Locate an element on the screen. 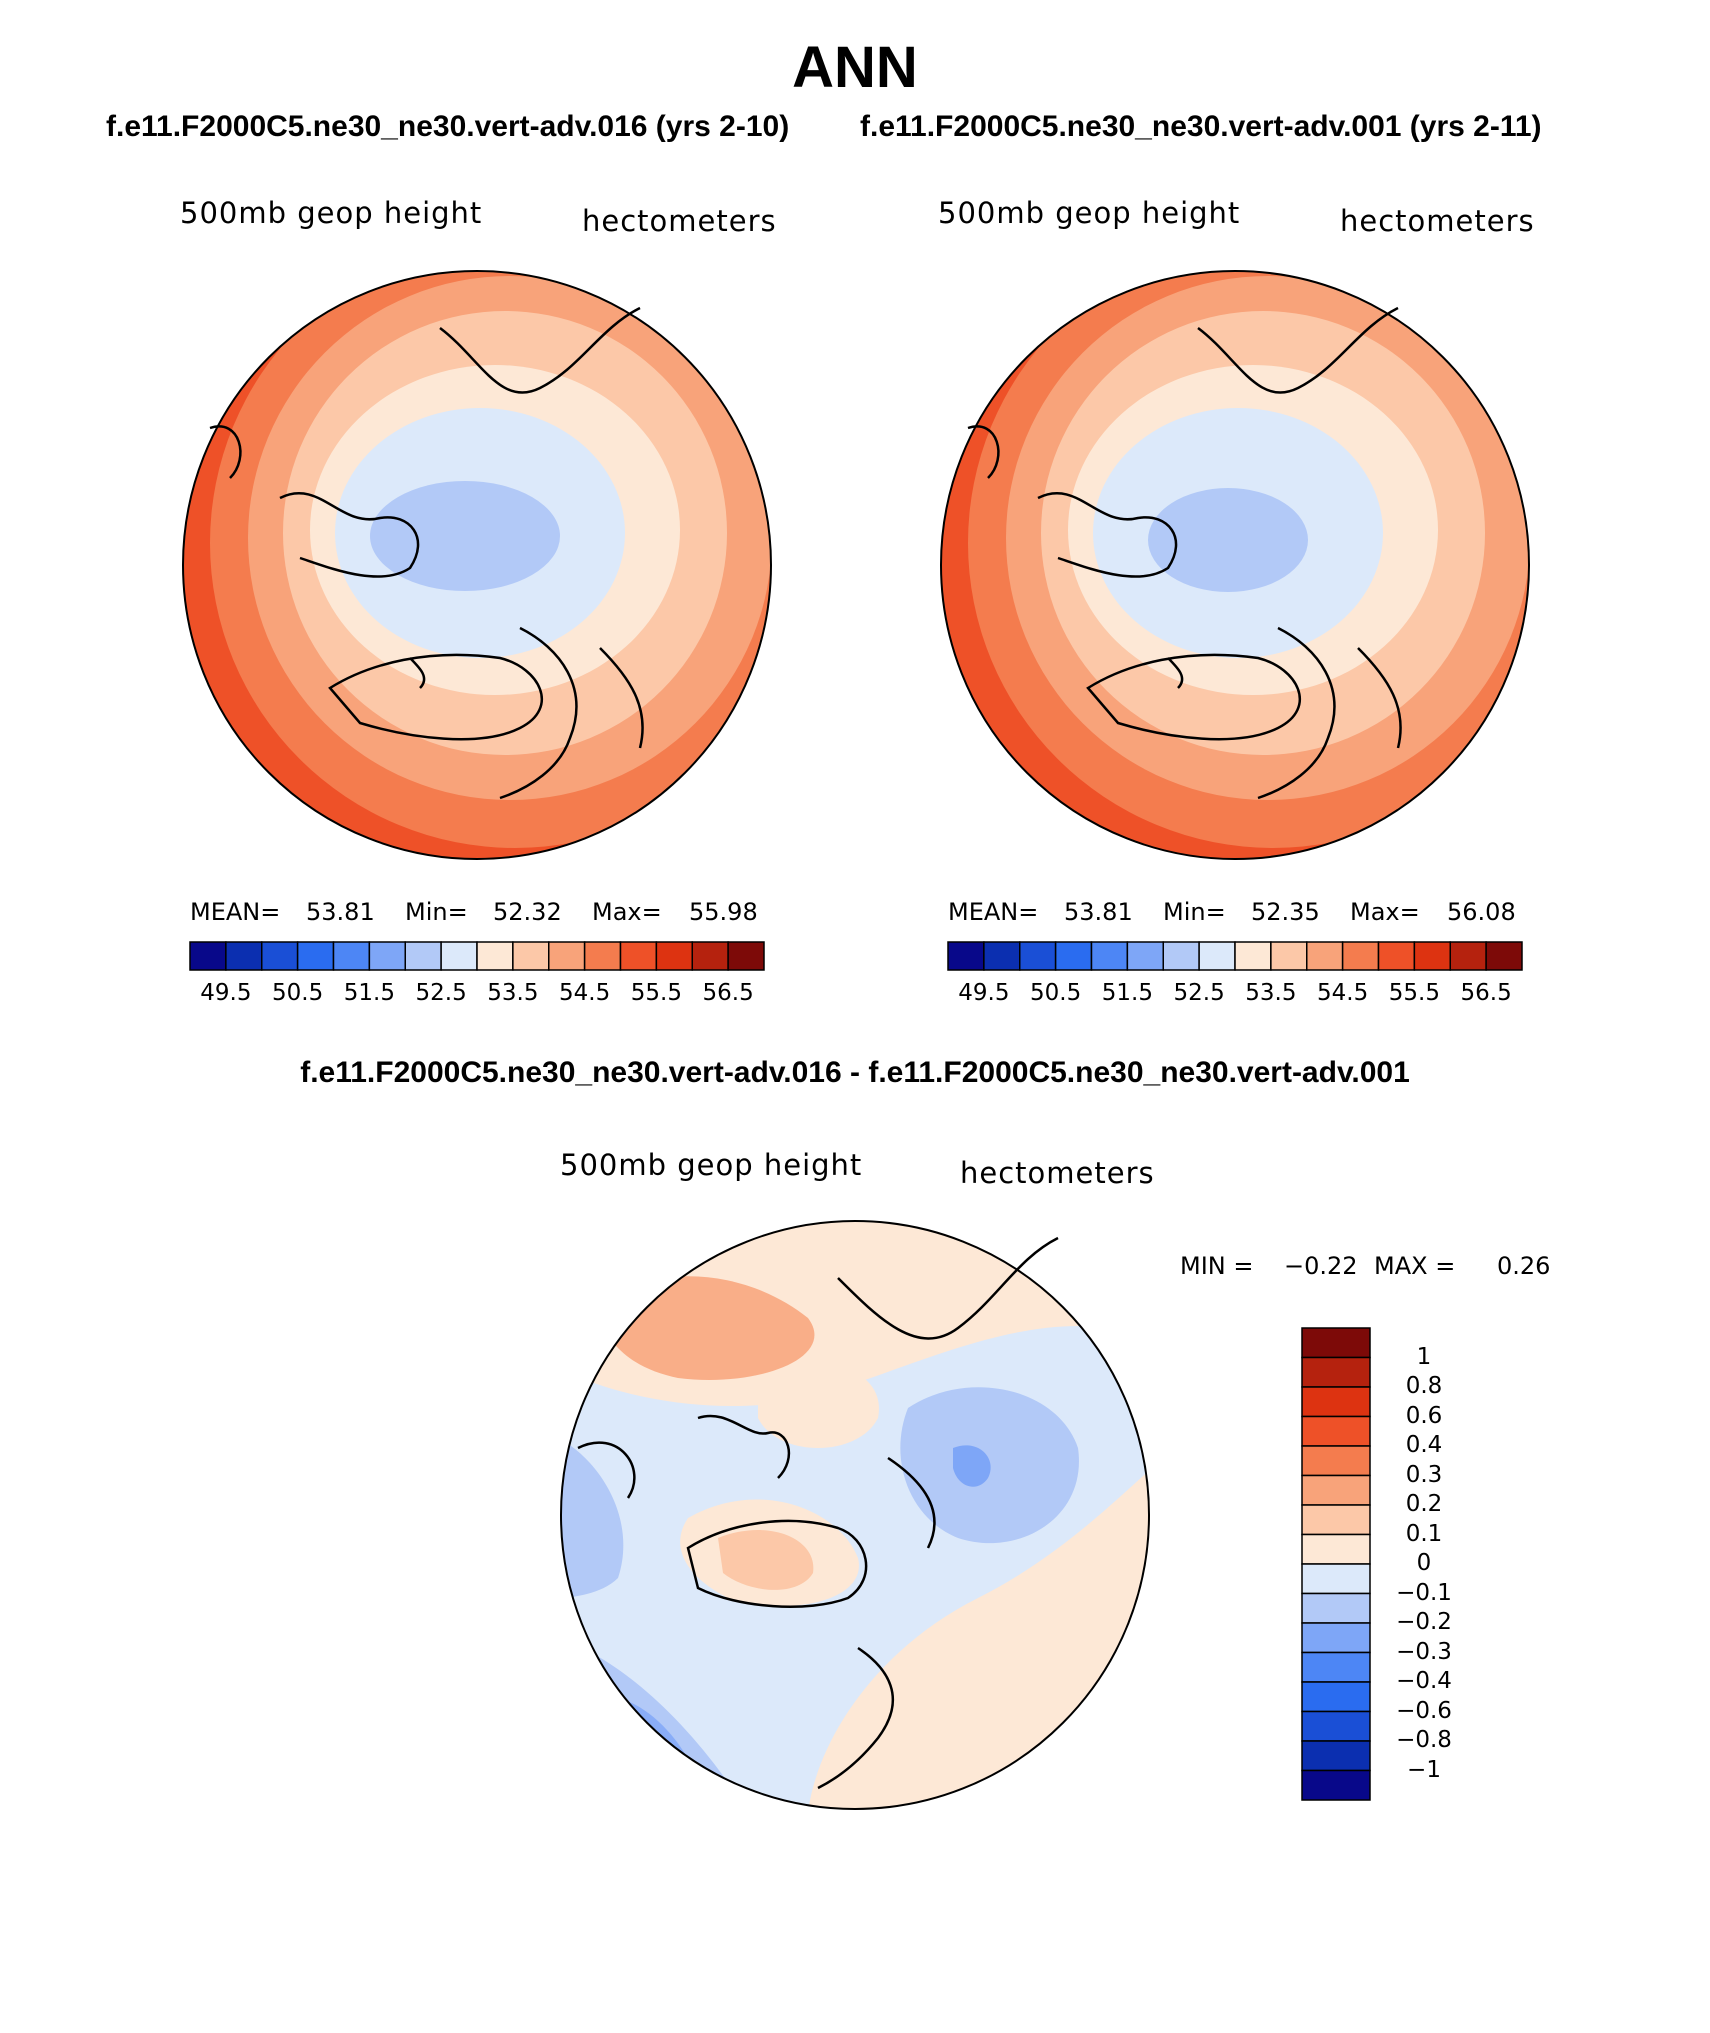  diff-max-label: MAX = is located at coordinates (1415, 1266).